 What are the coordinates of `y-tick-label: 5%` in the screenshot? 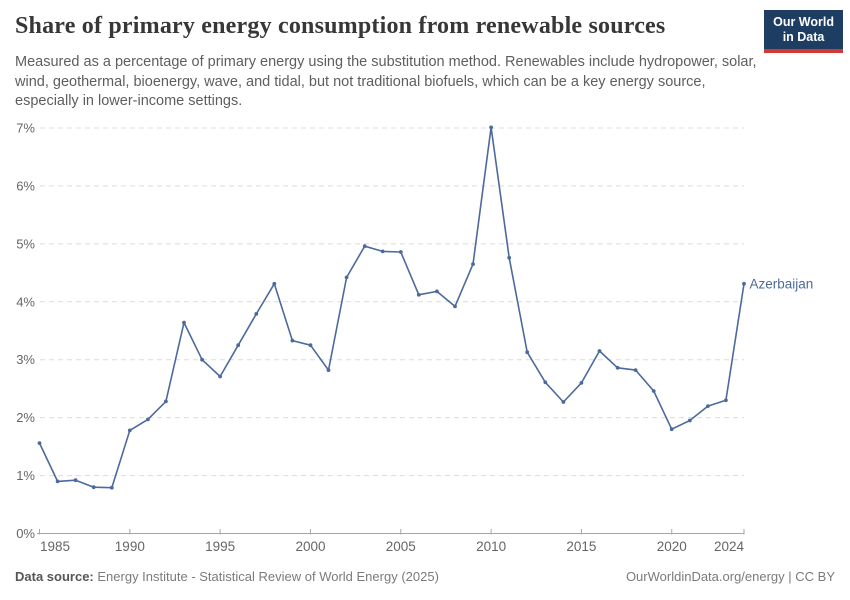 It's located at (25, 243).